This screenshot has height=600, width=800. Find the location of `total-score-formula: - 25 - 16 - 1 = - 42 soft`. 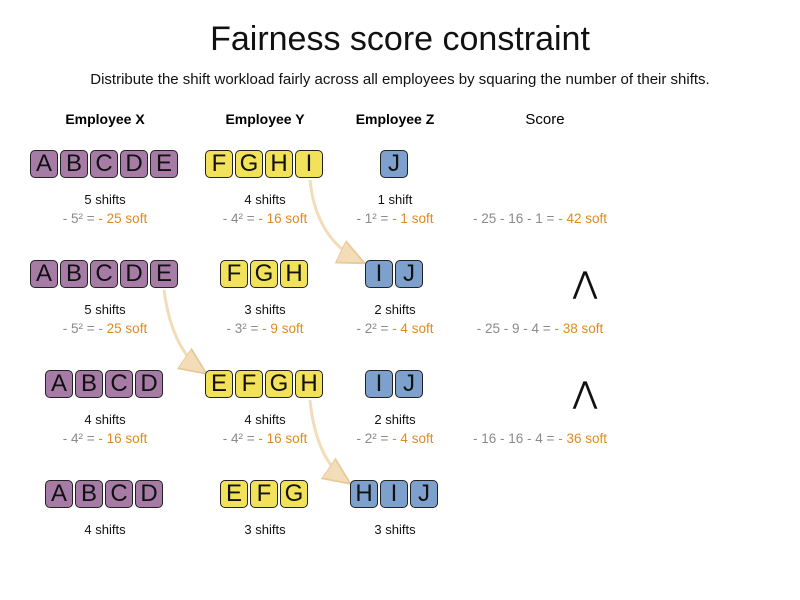

total-score-formula: - 25 - 16 - 1 = - 42 soft is located at coordinates (540, 218).